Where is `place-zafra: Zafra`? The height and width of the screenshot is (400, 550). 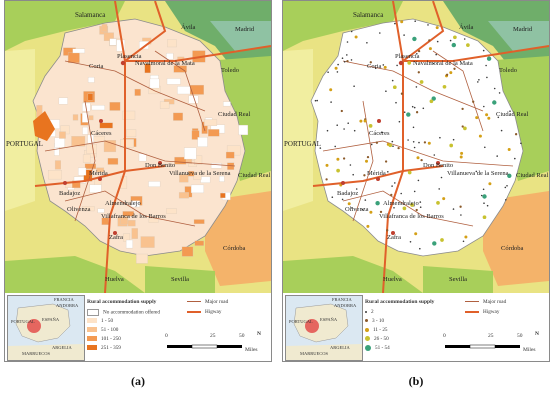
place-zafra: Zafra is located at coordinates (116, 237).